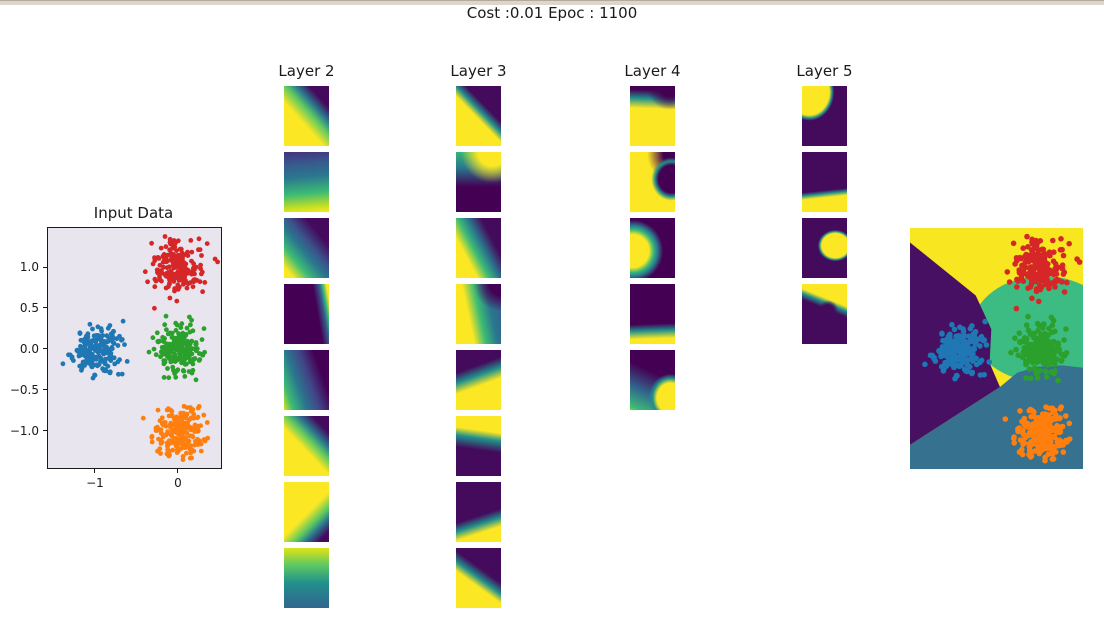  I want to click on layer-column-title: Layer 2, so click(306, 71).